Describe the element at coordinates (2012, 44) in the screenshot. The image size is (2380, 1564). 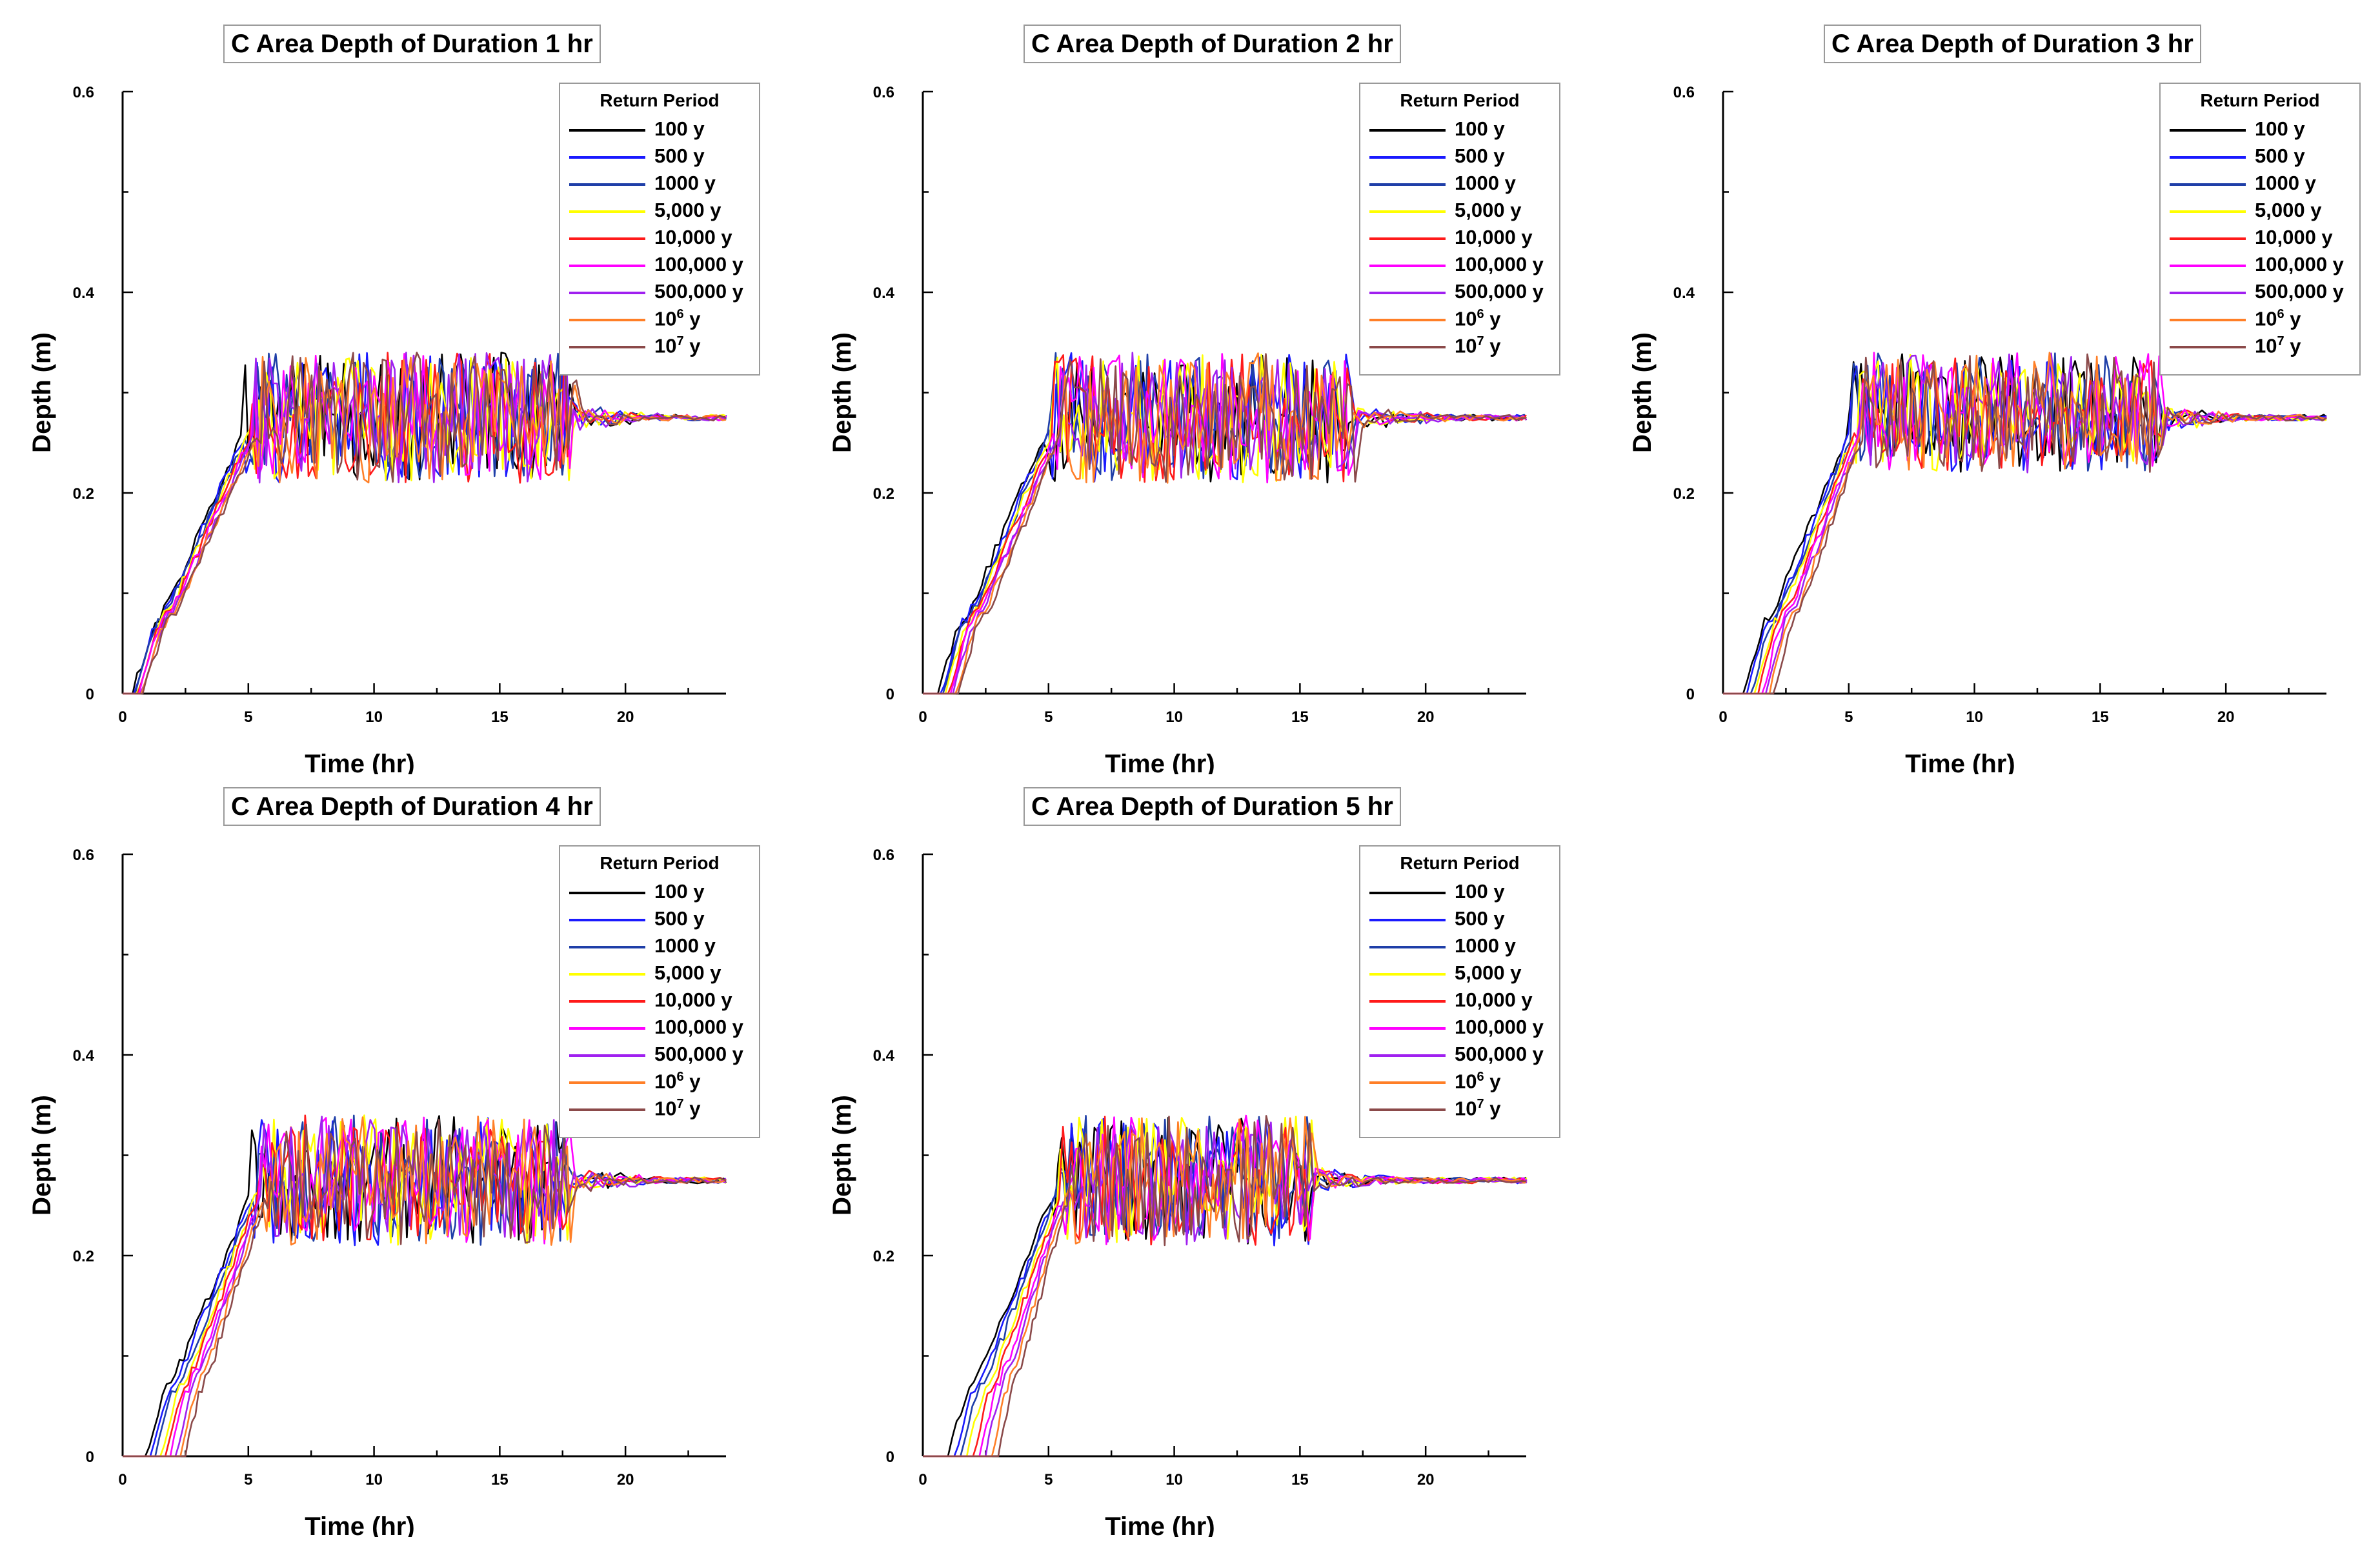
I see `chart-title: C Area Depth of Duration 3 hr` at that location.